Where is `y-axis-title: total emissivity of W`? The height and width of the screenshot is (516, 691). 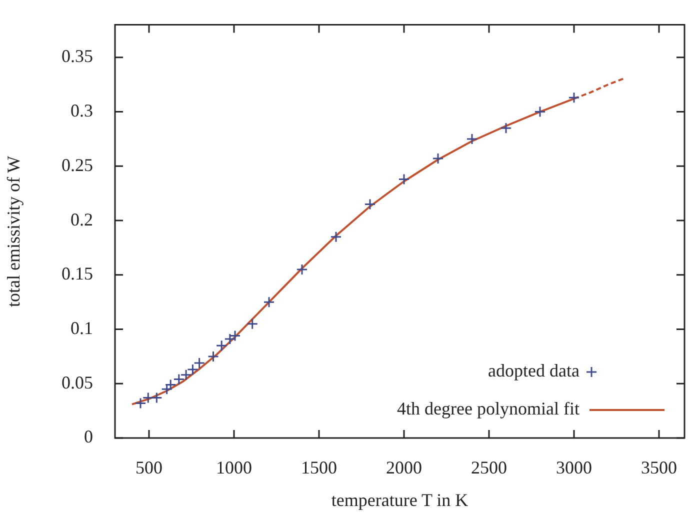
y-axis-title: total emissivity of W is located at coordinates (14, 231).